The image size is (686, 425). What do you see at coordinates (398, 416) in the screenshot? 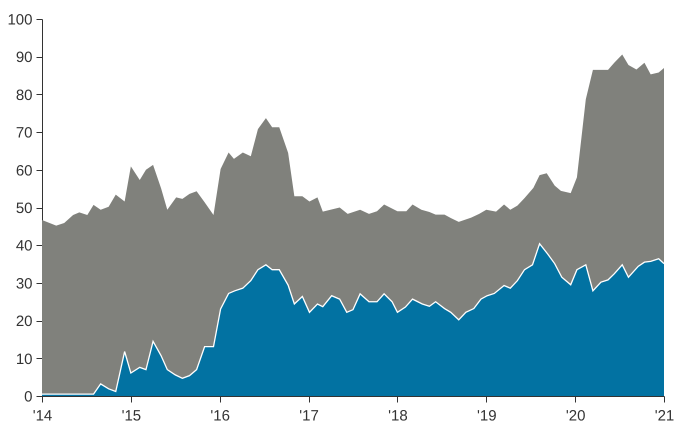
I see `x-tick-label: '18` at bounding box center [398, 416].